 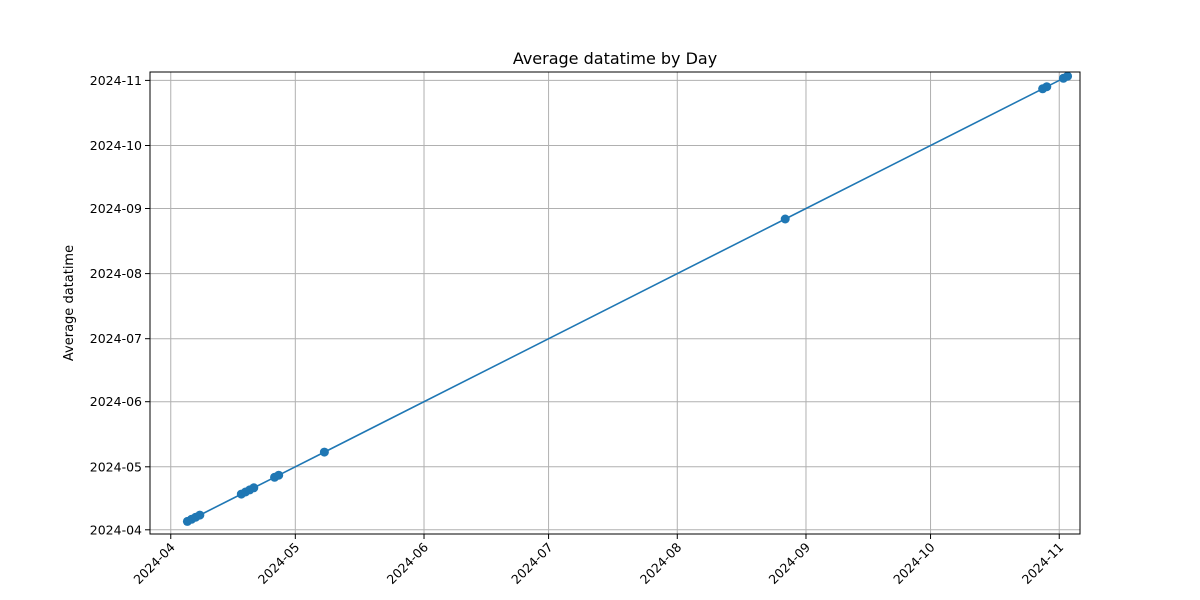 I want to click on y-tick-label: 2024-06, so click(x=116, y=401).